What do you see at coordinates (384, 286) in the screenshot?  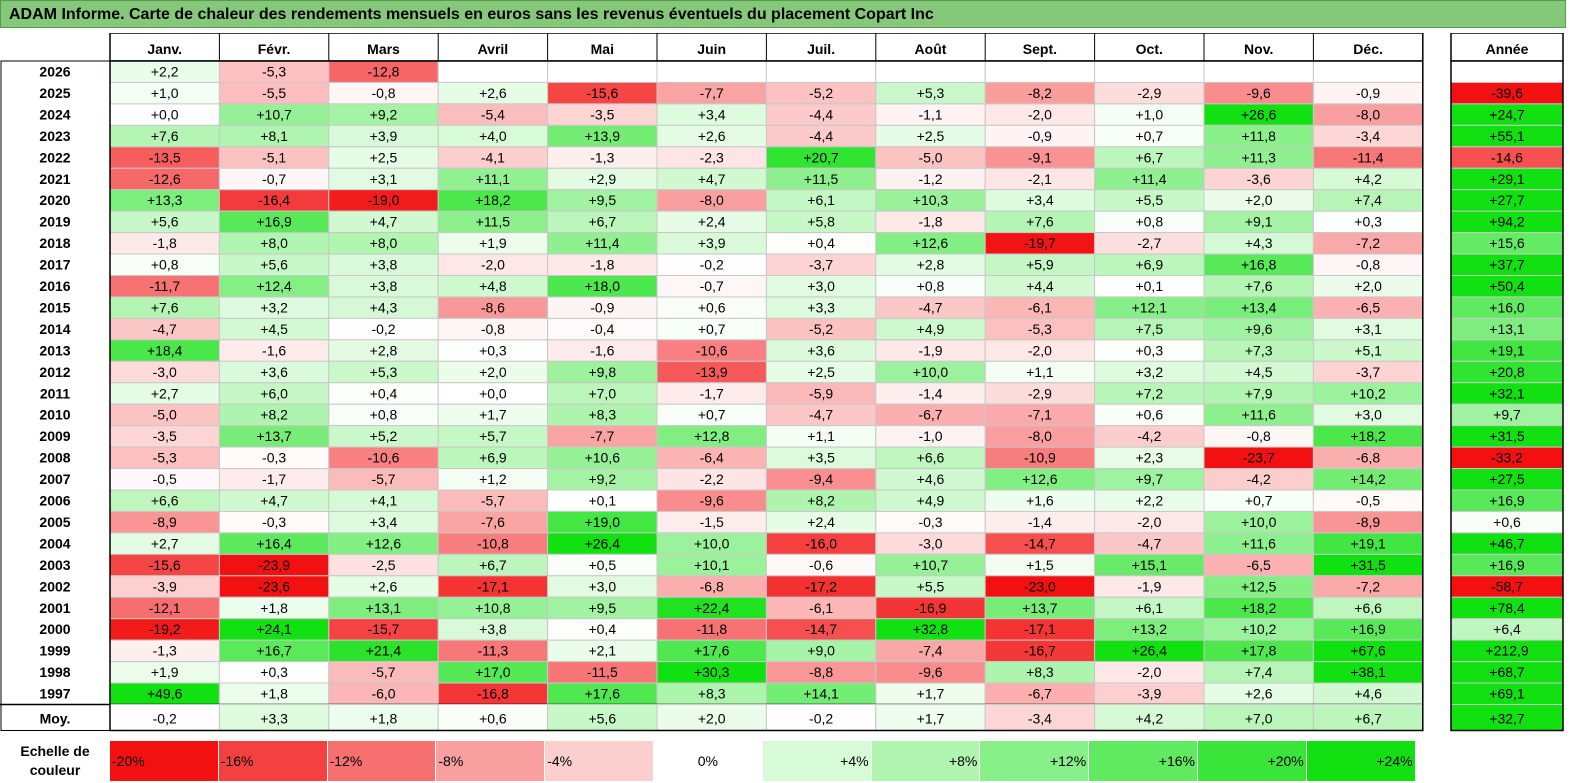 I see `cell-value: +3,8` at bounding box center [384, 286].